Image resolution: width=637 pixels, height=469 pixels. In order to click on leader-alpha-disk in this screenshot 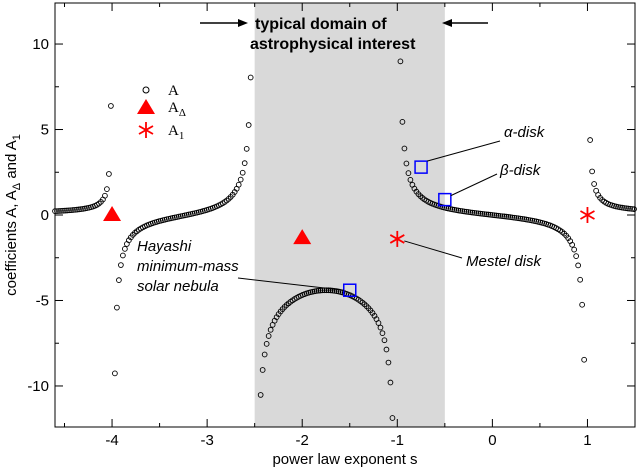, I will do `click(463, 151)`.